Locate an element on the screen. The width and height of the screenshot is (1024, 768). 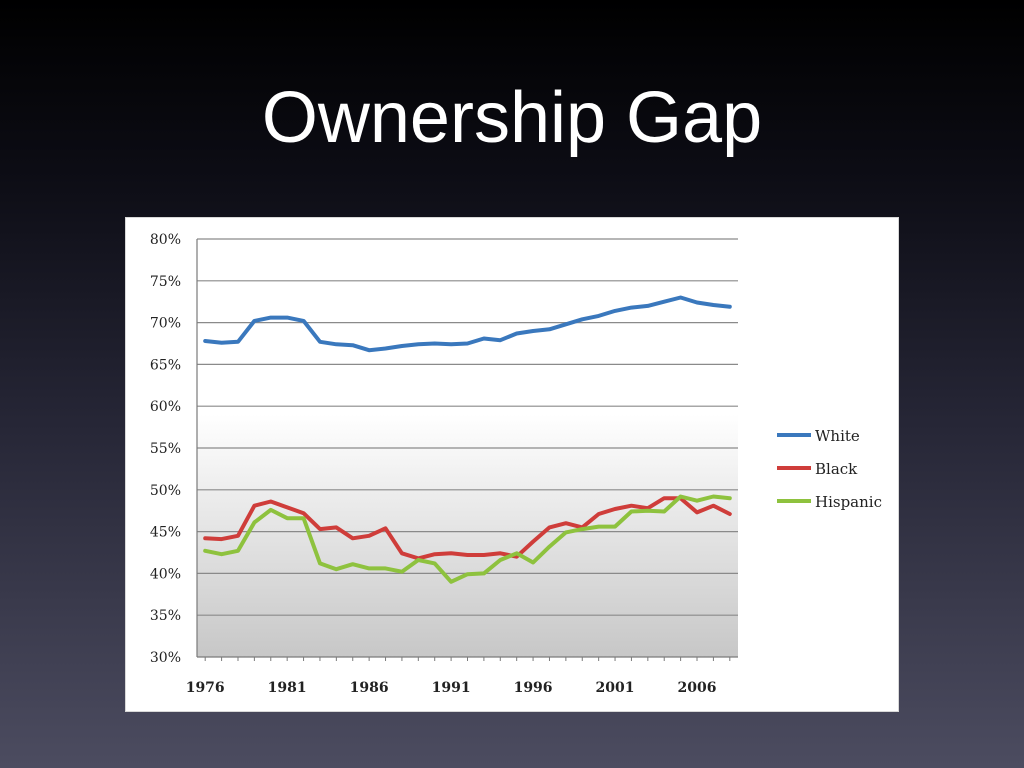
x-tick-label: 1986 is located at coordinates (369, 688).